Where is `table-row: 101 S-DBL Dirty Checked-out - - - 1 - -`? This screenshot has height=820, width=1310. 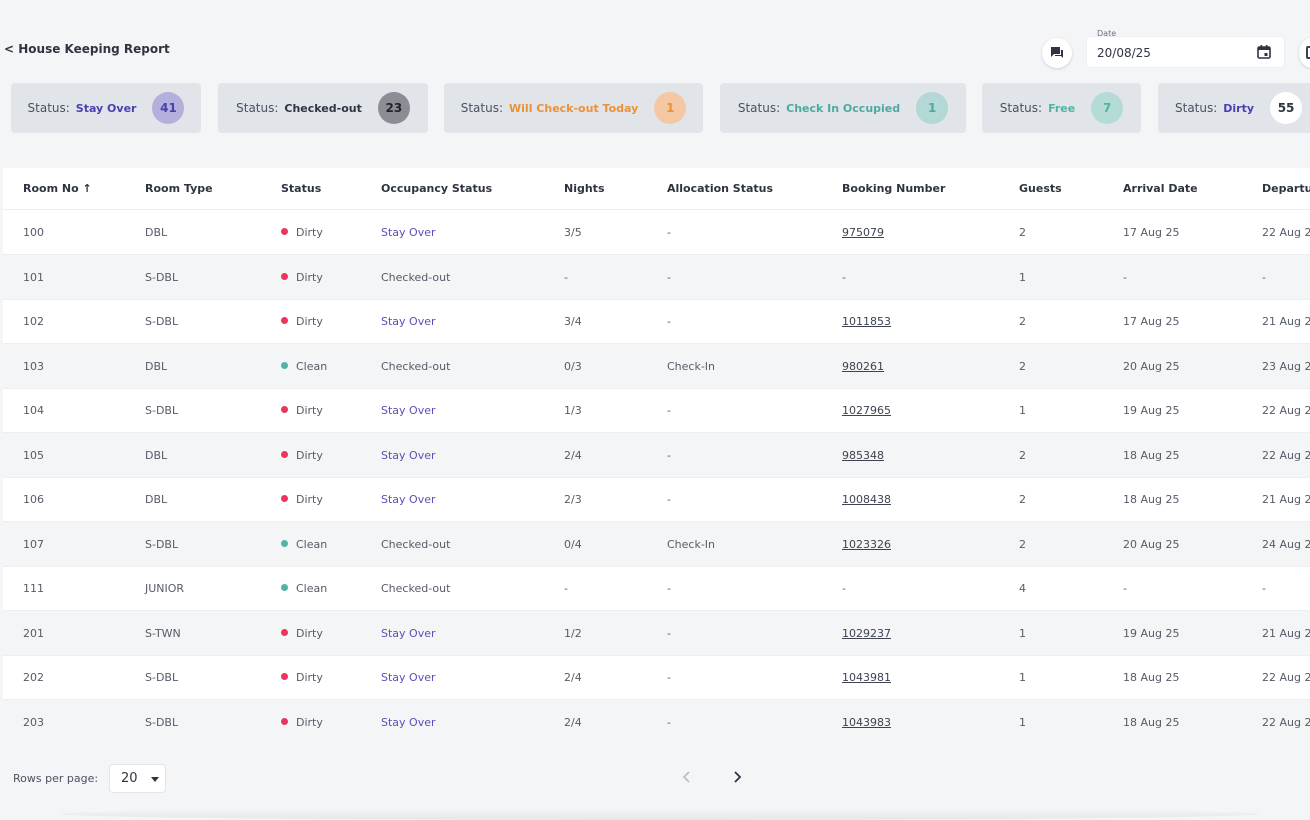
table-row: 101 S-DBL Dirty Checked-out - - - 1 - - is located at coordinates (656, 277).